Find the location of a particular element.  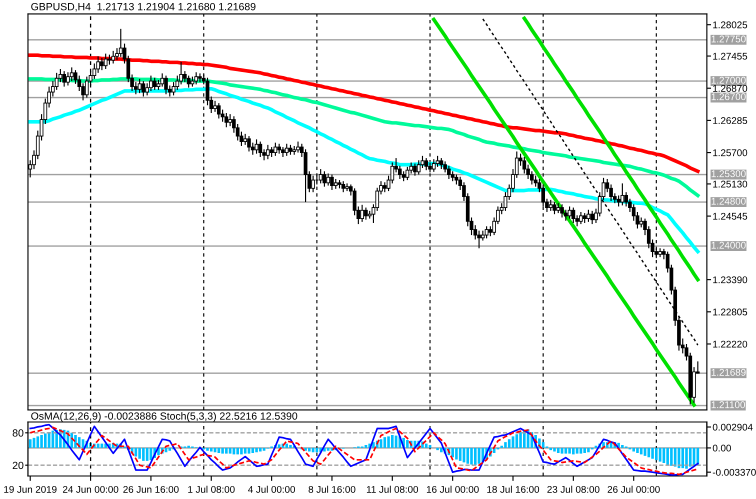

x-tick-label: 18 Jul 16:00 is located at coordinates (513, 489).